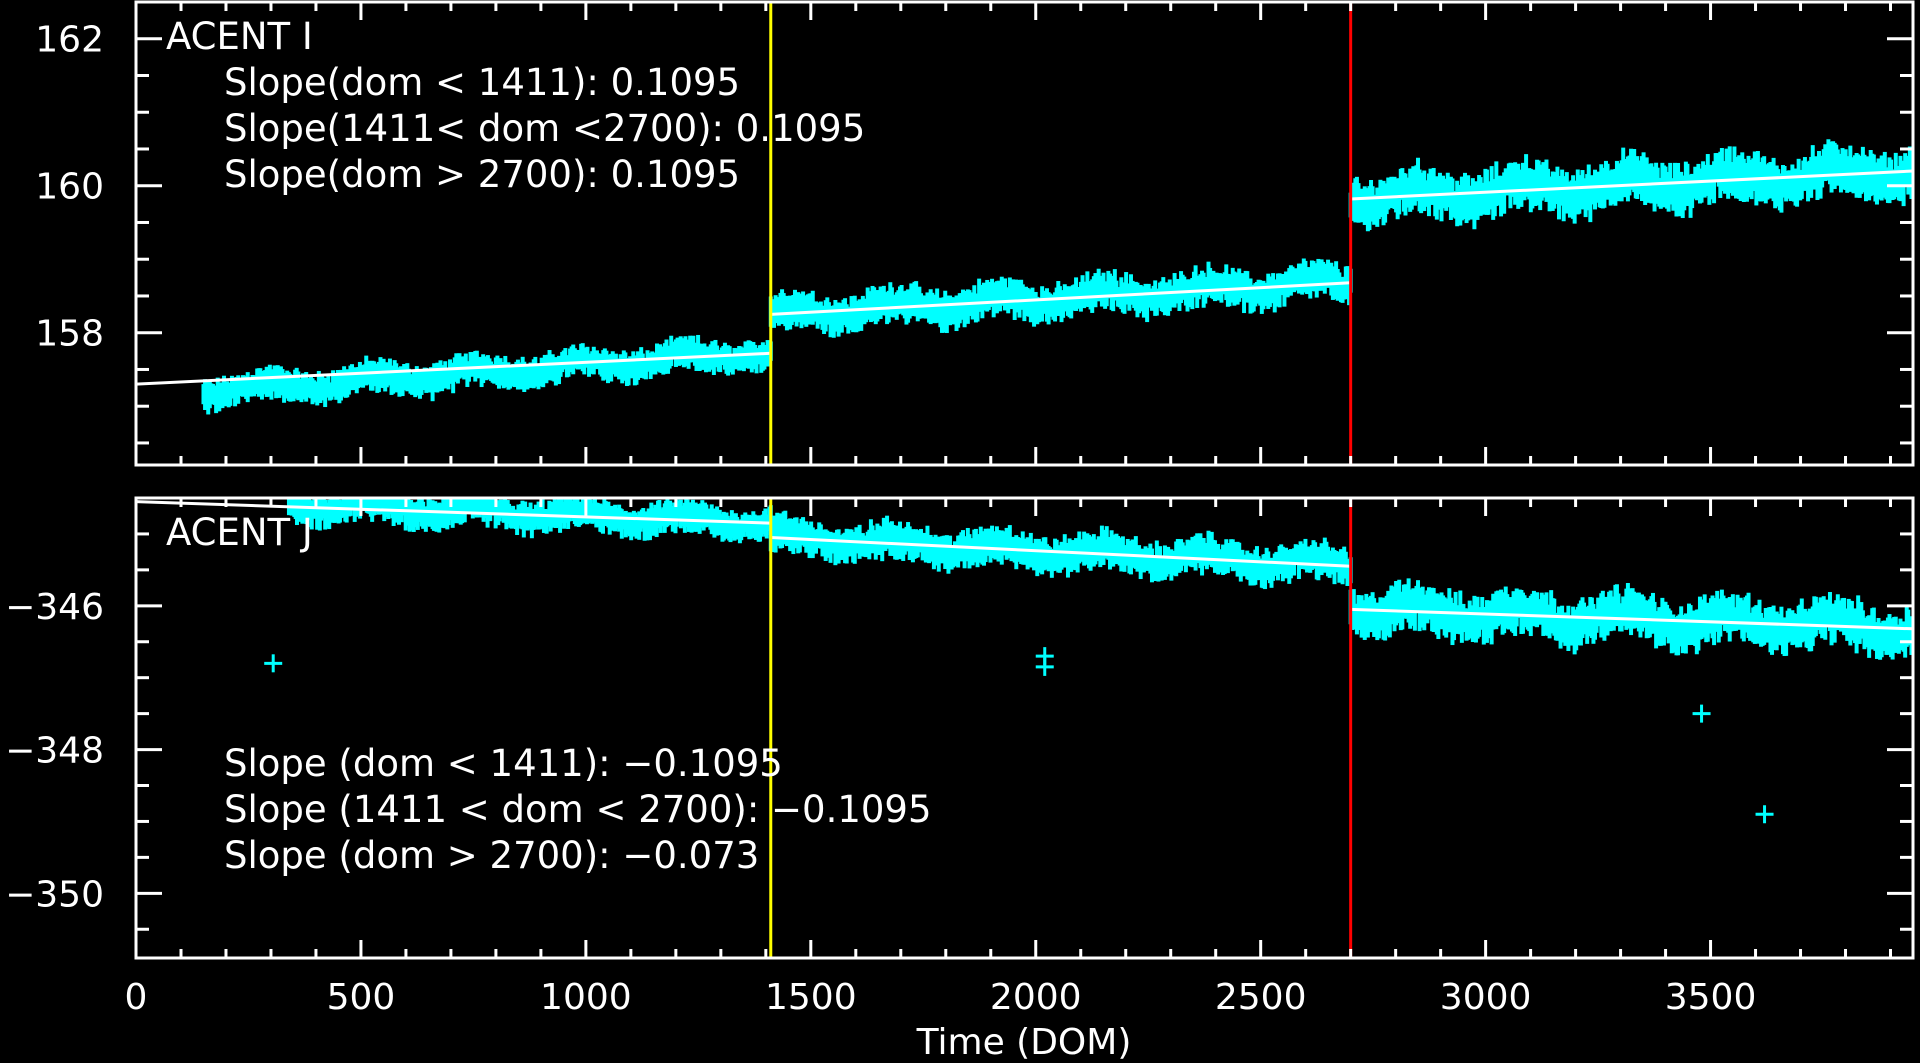 This screenshot has width=1920, height=1063. I want to click on panel-title-acent-j: ACENT J, so click(239, 532).